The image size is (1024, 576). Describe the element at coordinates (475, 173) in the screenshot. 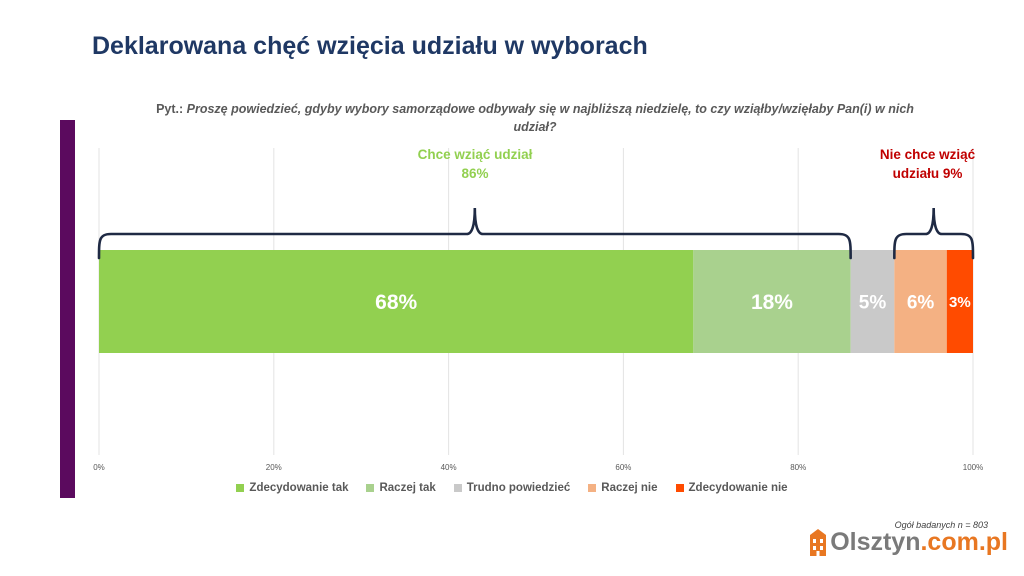

I see `annotation-wants-to-vote-line2: 86%` at that location.